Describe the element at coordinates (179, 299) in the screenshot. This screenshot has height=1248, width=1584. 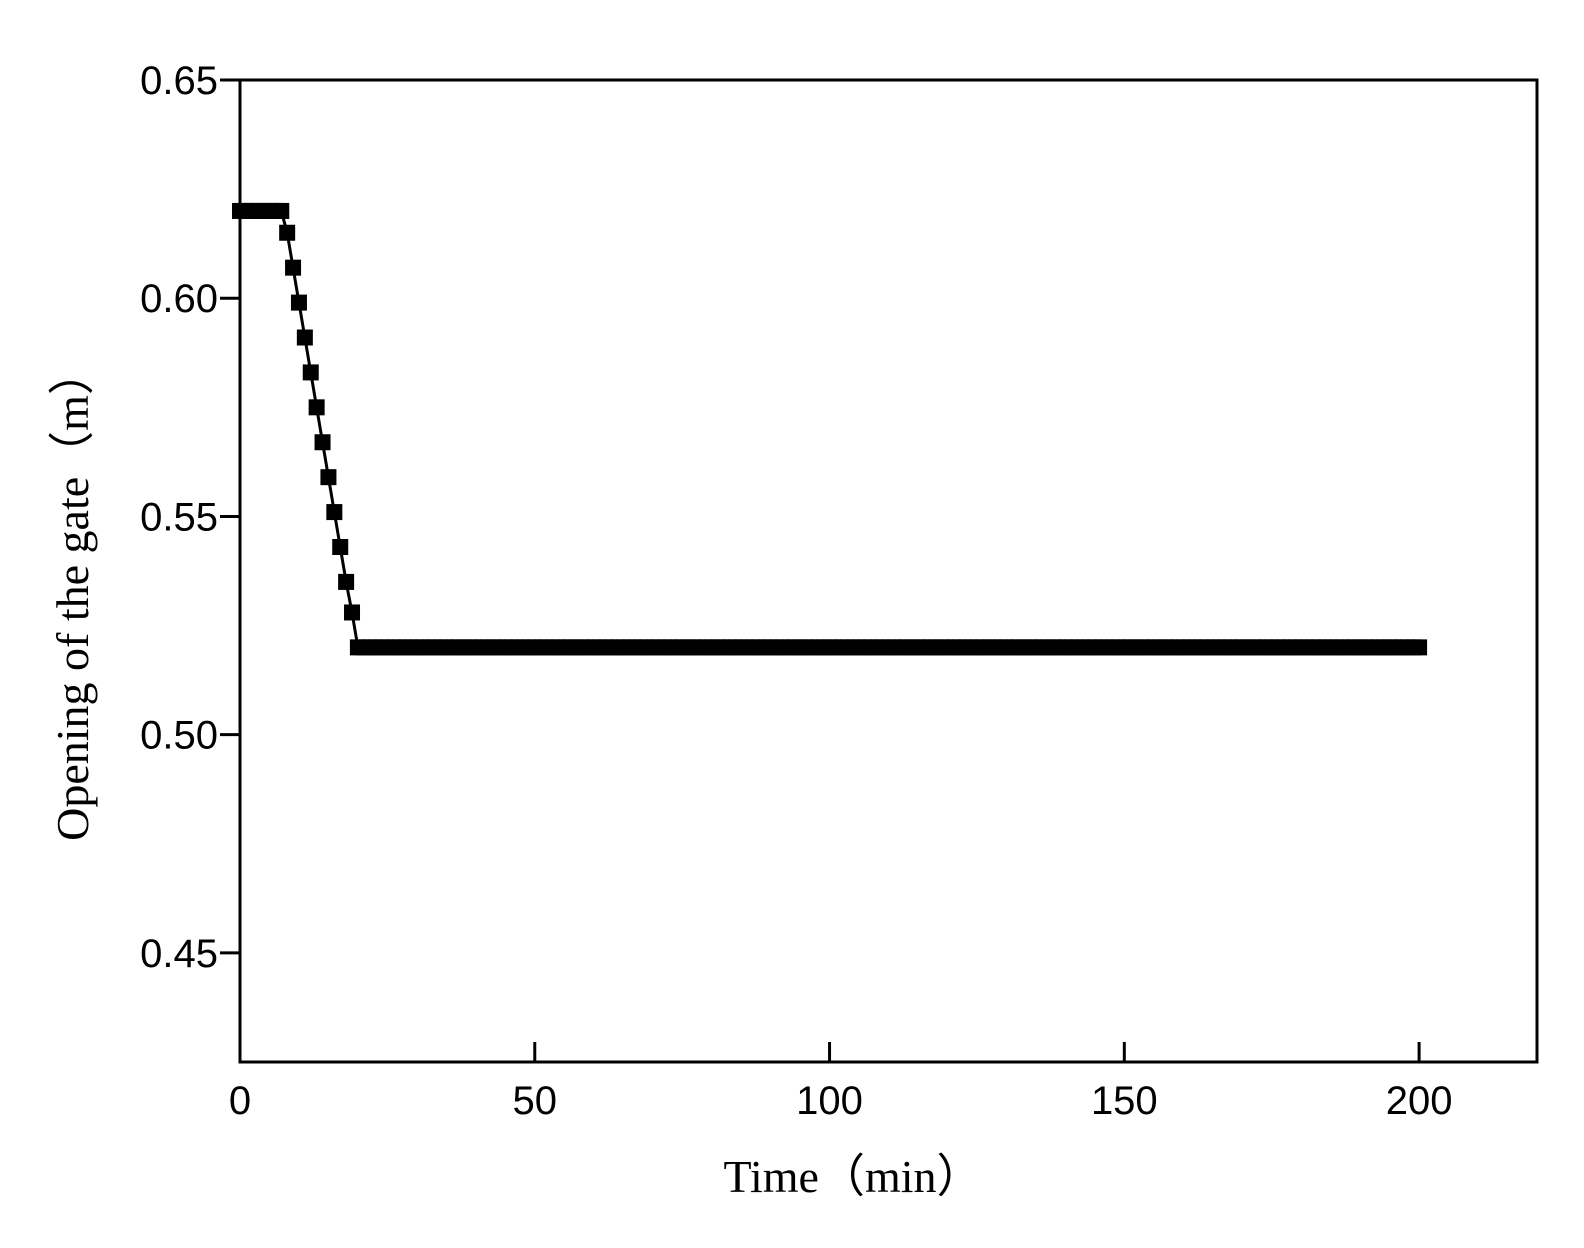
I see `y-tick-label: 0.60` at that location.